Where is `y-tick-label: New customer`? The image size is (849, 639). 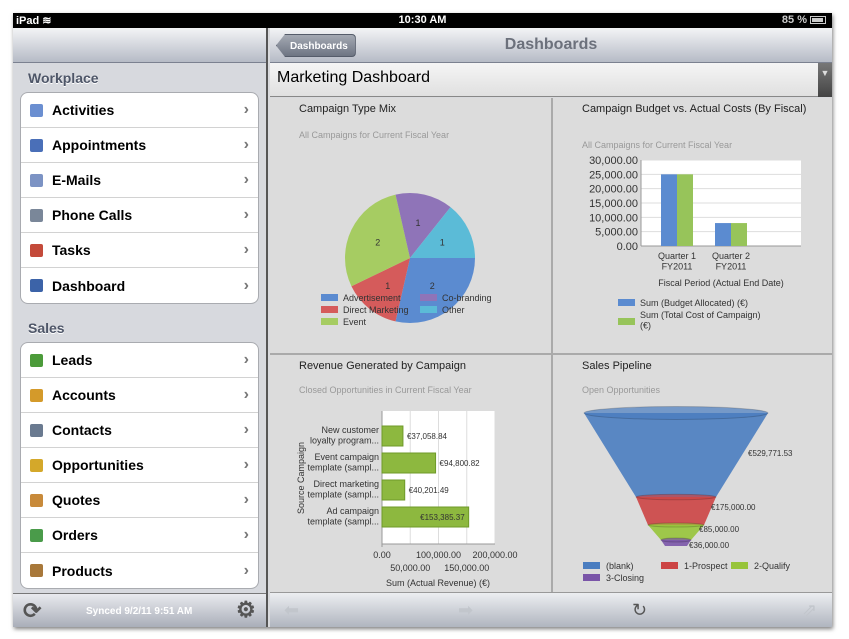 y-tick-label: New customer is located at coordinates (350, 430).